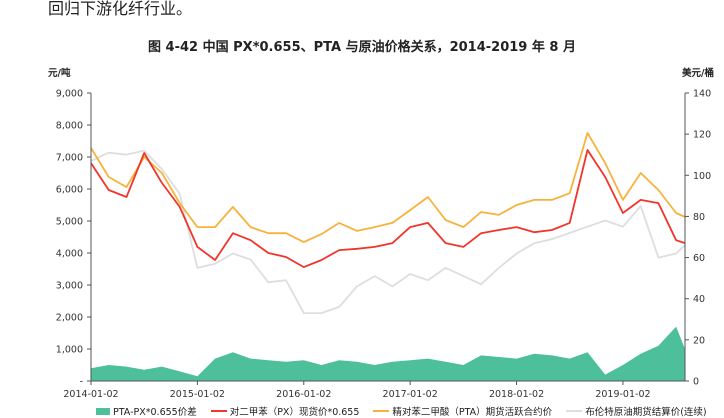 The height and width of the screenshot is (418, 724). I want to click on series-area-spread, so click(388, 353).